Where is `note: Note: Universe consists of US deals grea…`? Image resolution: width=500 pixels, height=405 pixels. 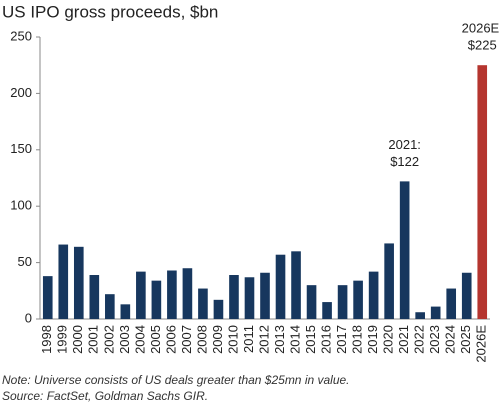
note: Note: Universe consists of US deals grea… is located at coordinates (176, 380).